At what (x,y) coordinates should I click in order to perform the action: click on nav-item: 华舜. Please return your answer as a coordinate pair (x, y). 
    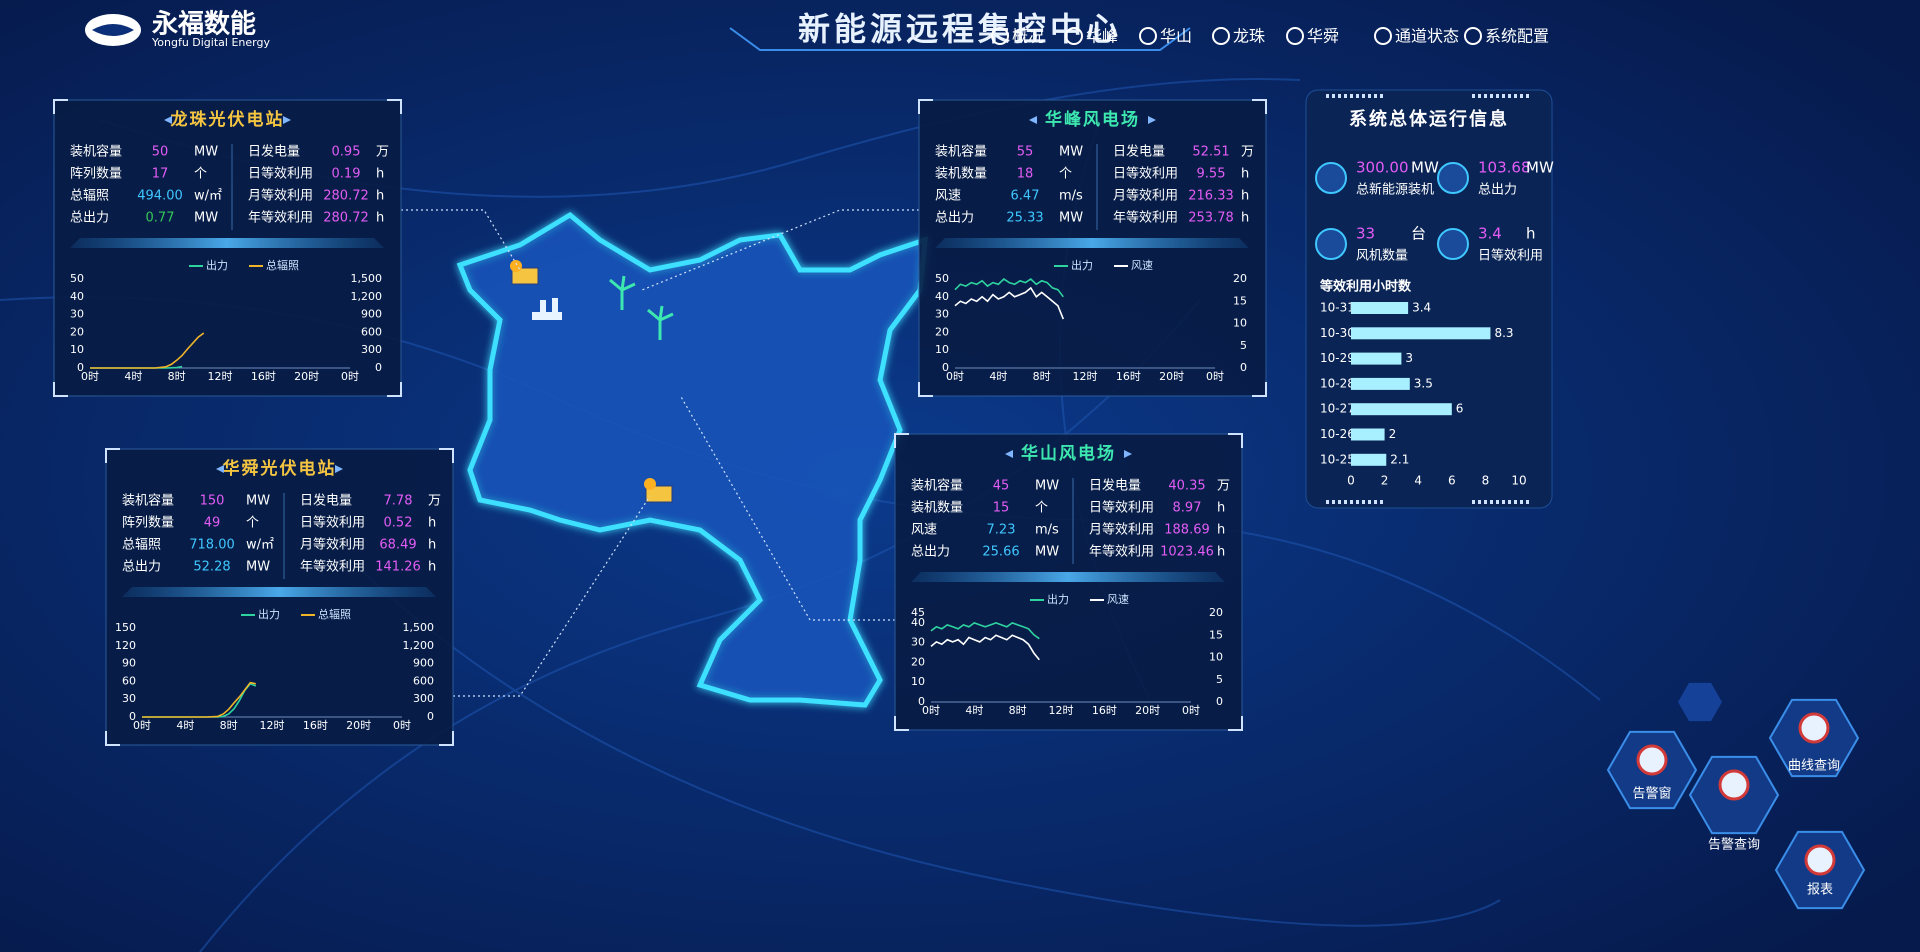
    Looking at the image, I should click on (1312, 36).